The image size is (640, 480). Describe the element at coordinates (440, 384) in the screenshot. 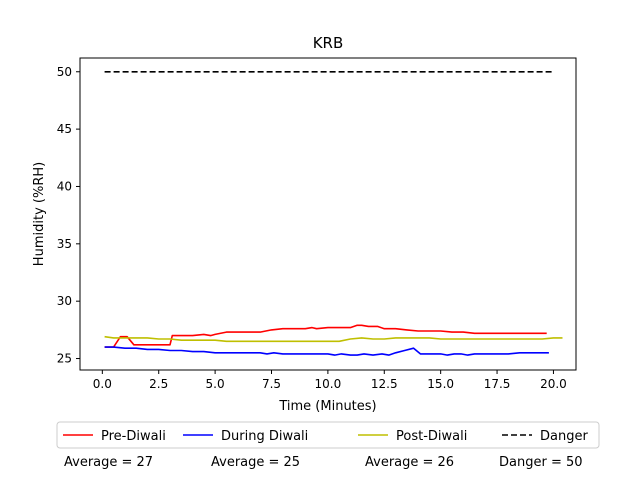

I see `x-tick-label: 15.0` at that location.